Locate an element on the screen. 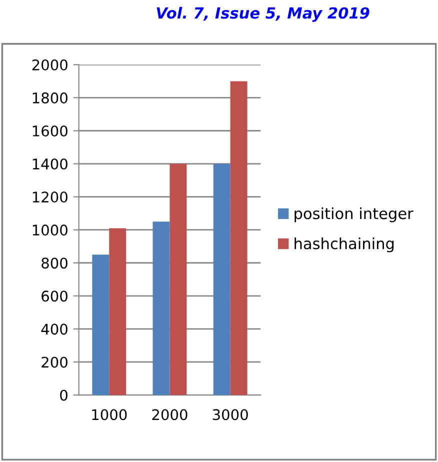 This screenshot has height=462, width=438. y-tick-label: 800 is located at coordinates (55, 263).